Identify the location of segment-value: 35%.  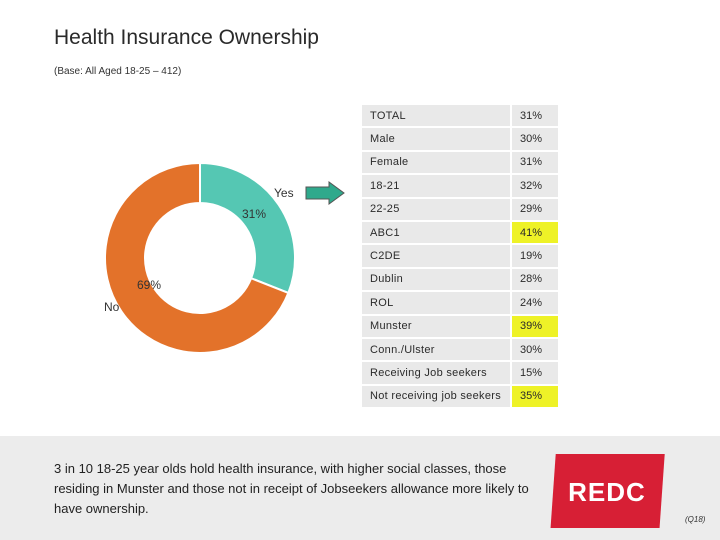
(535, 397).